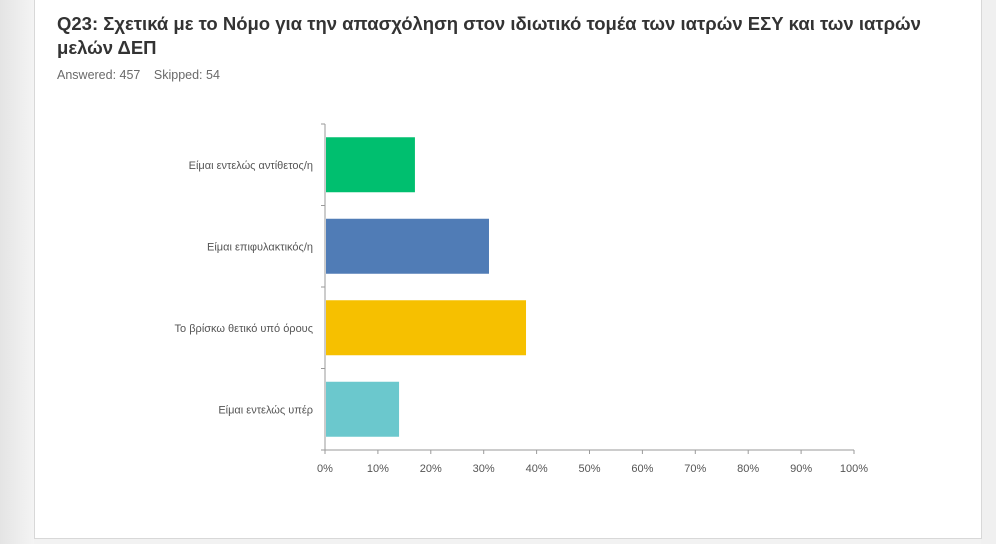 Image resolution: width=996 pixels, height=544 pixels. What do you see at coordinates (695, 469) in the screenshot?
I see `x-tick-label: 70%` at bounding box center [695, 469].